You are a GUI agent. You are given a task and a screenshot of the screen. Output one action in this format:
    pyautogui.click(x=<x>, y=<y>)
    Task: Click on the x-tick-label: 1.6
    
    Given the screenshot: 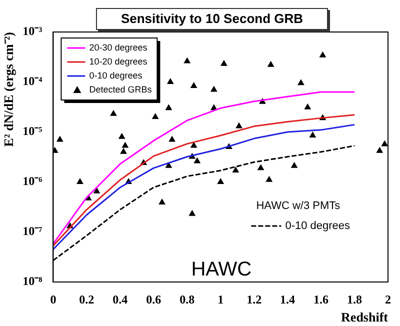 What is the action you would take?
    pyautogui.click(x=321, y=299)
    